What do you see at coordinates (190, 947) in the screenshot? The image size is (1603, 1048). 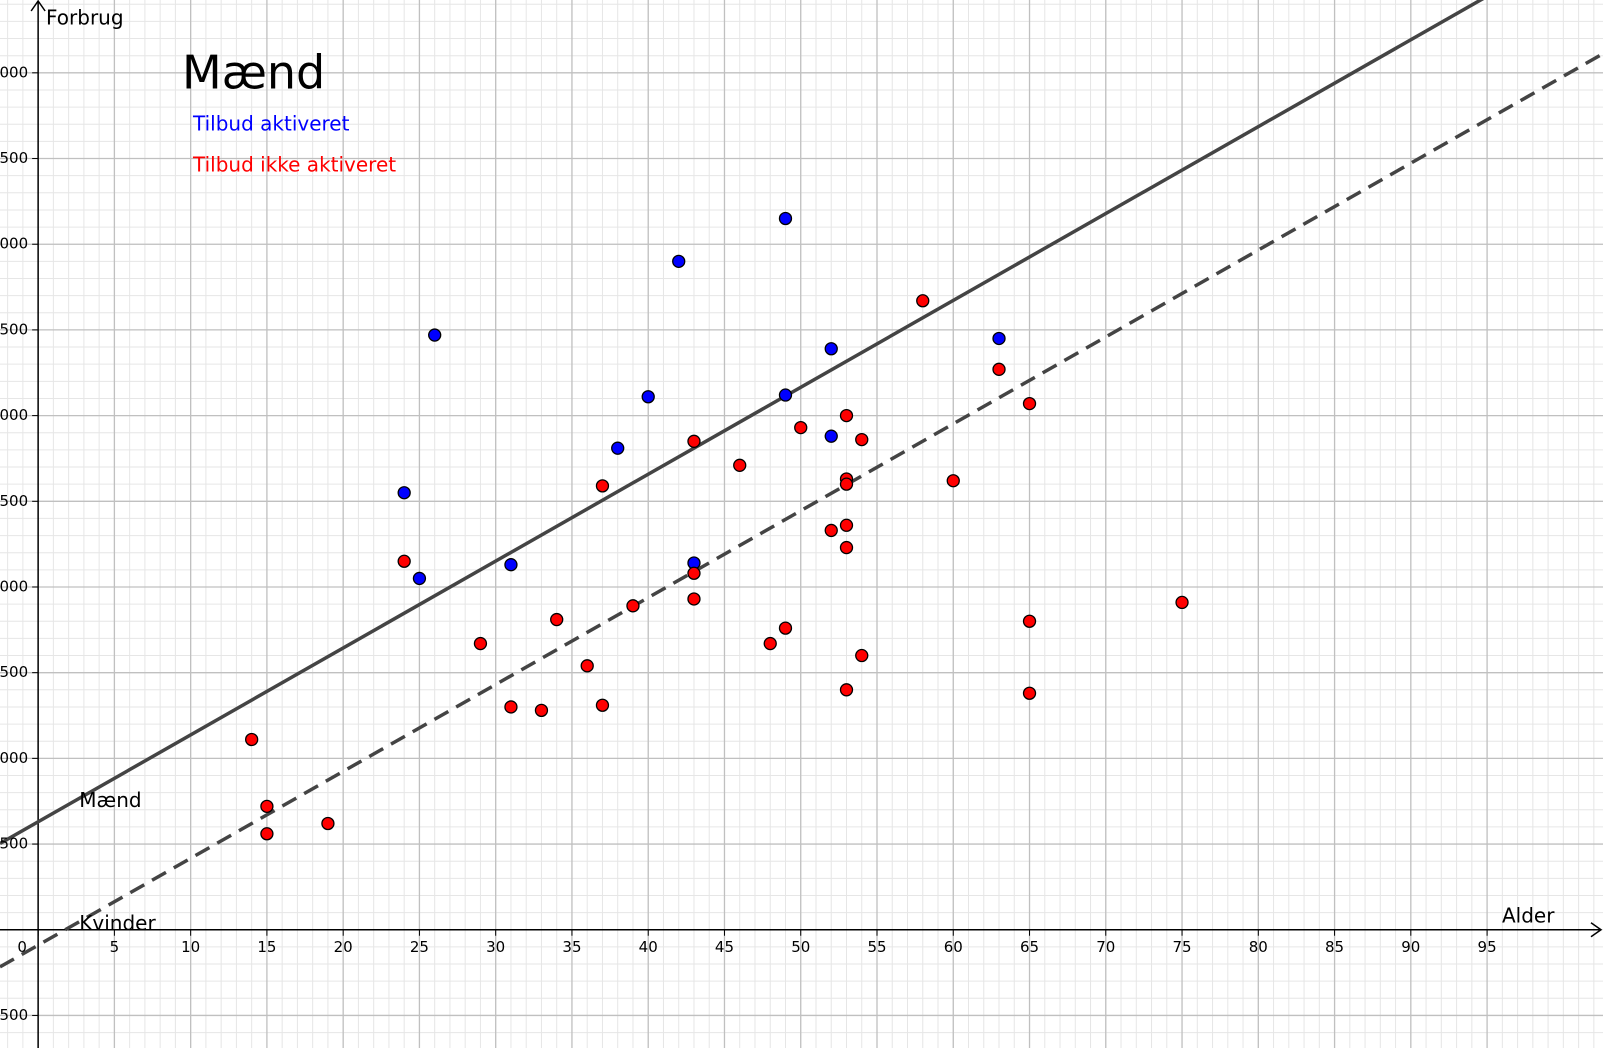 I see `x-tick-label: 10` at bounding box center [190, 947].